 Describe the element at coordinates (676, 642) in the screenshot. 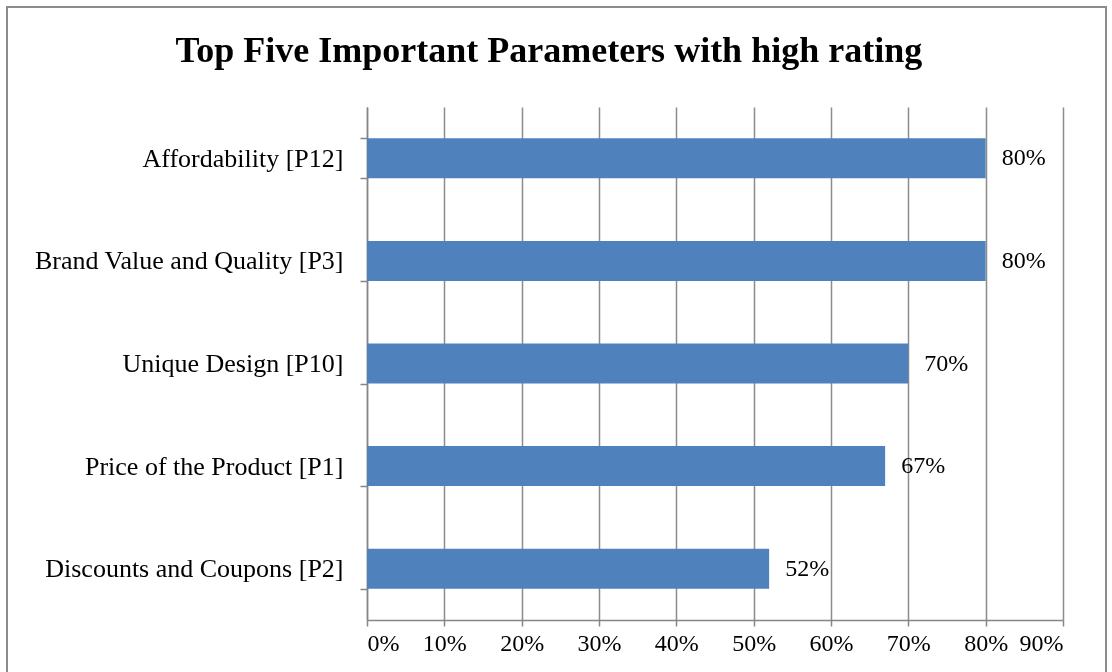

I see `x-tick-label: 40%` at that location.